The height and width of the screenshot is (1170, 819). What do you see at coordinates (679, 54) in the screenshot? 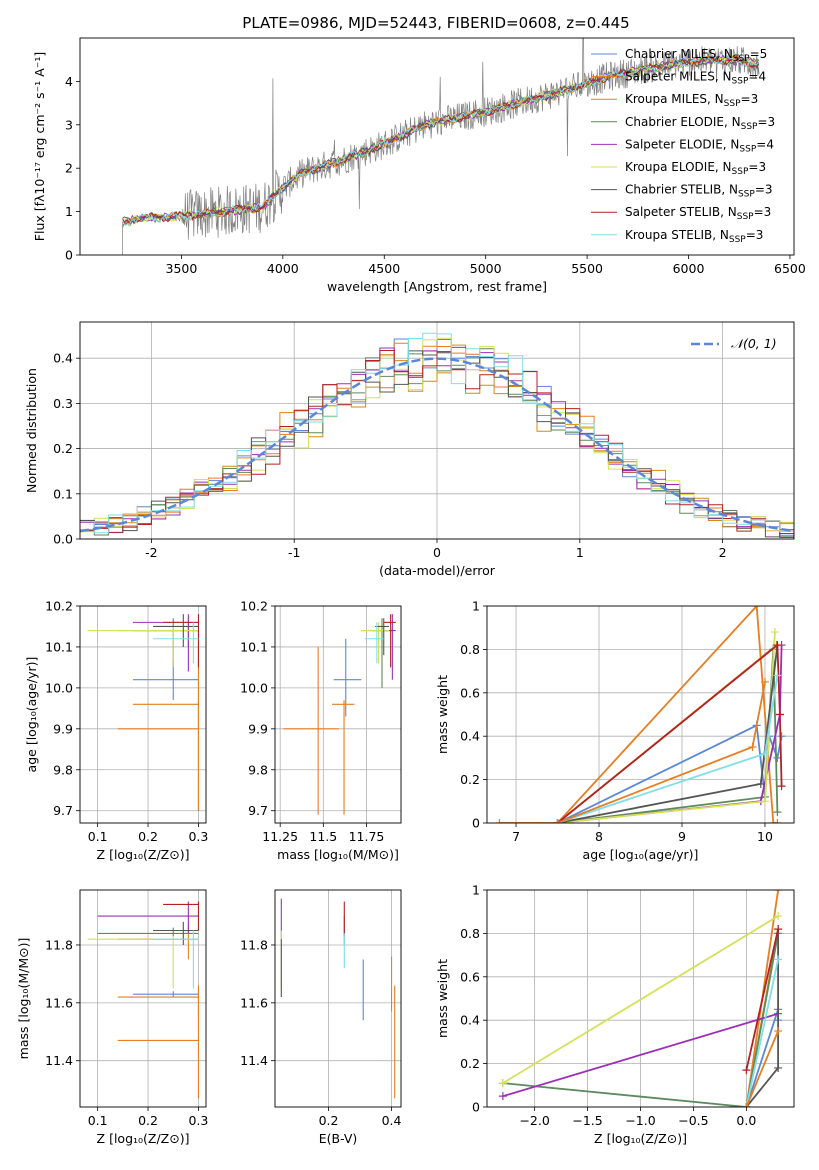
I see `legend-label-text: Chabrier MILES, N` at bounding box center [679, 54].